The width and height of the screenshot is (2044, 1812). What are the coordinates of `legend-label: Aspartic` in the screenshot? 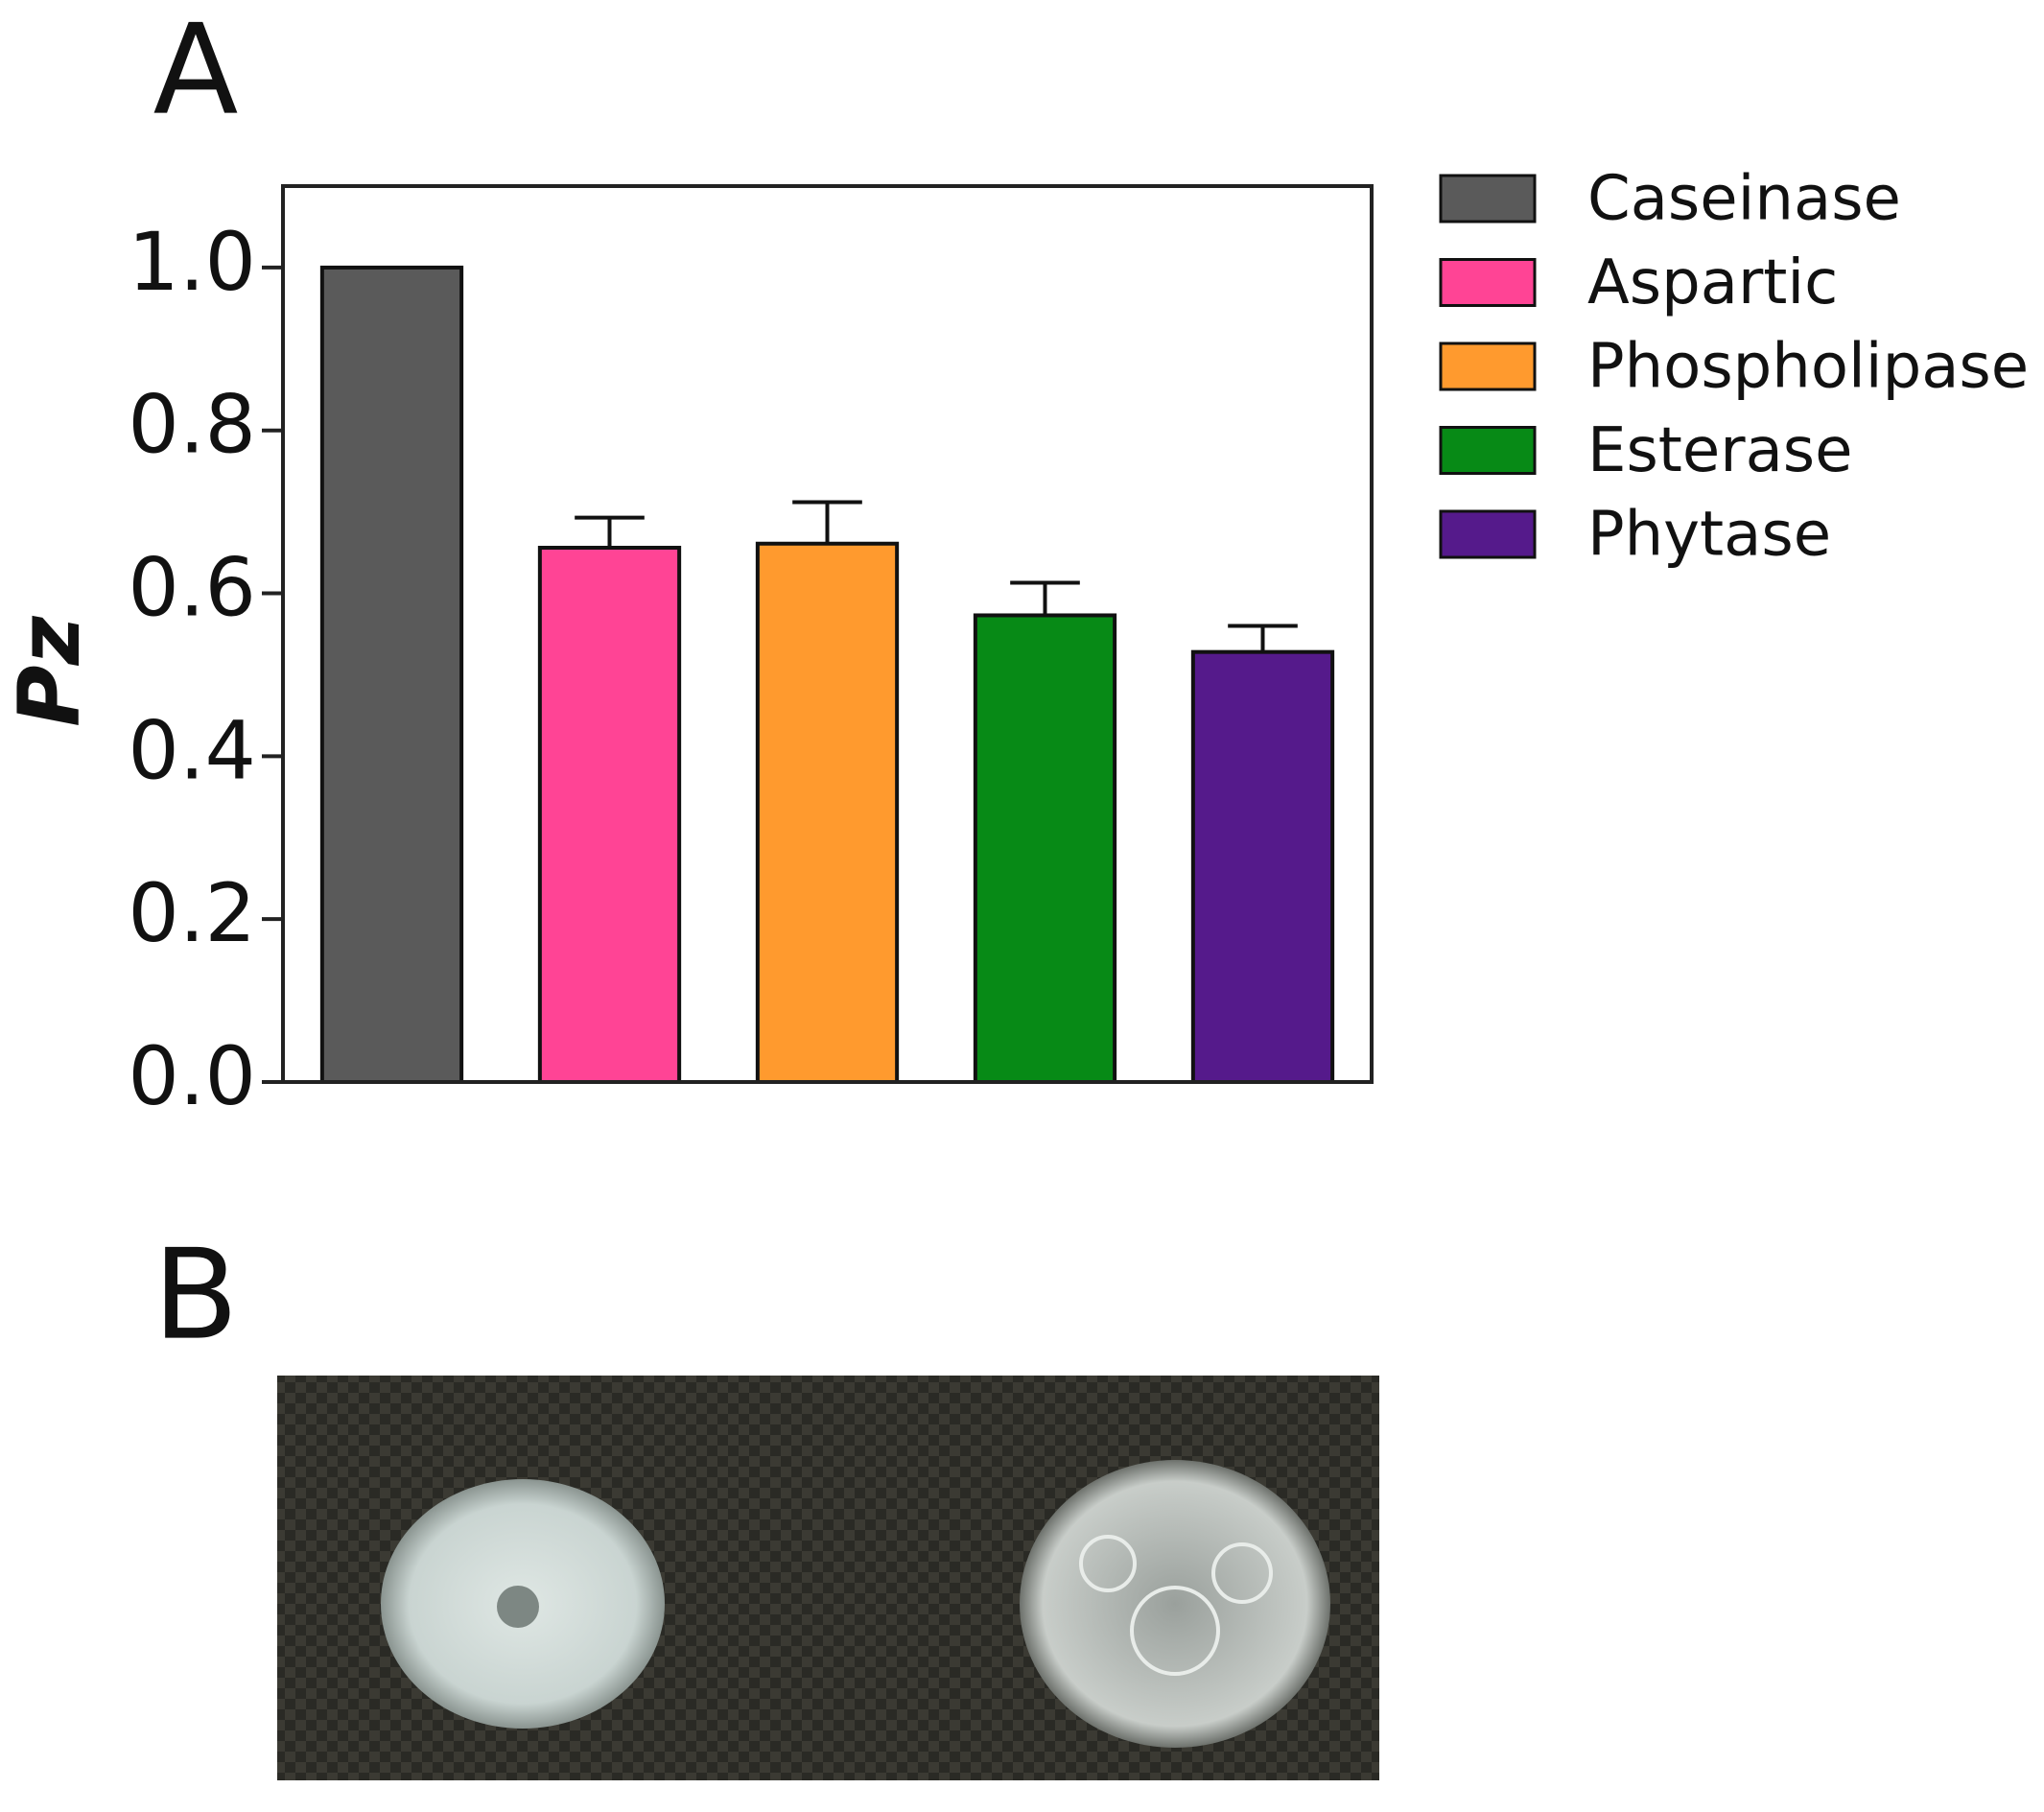 It's located at (1712, 282).